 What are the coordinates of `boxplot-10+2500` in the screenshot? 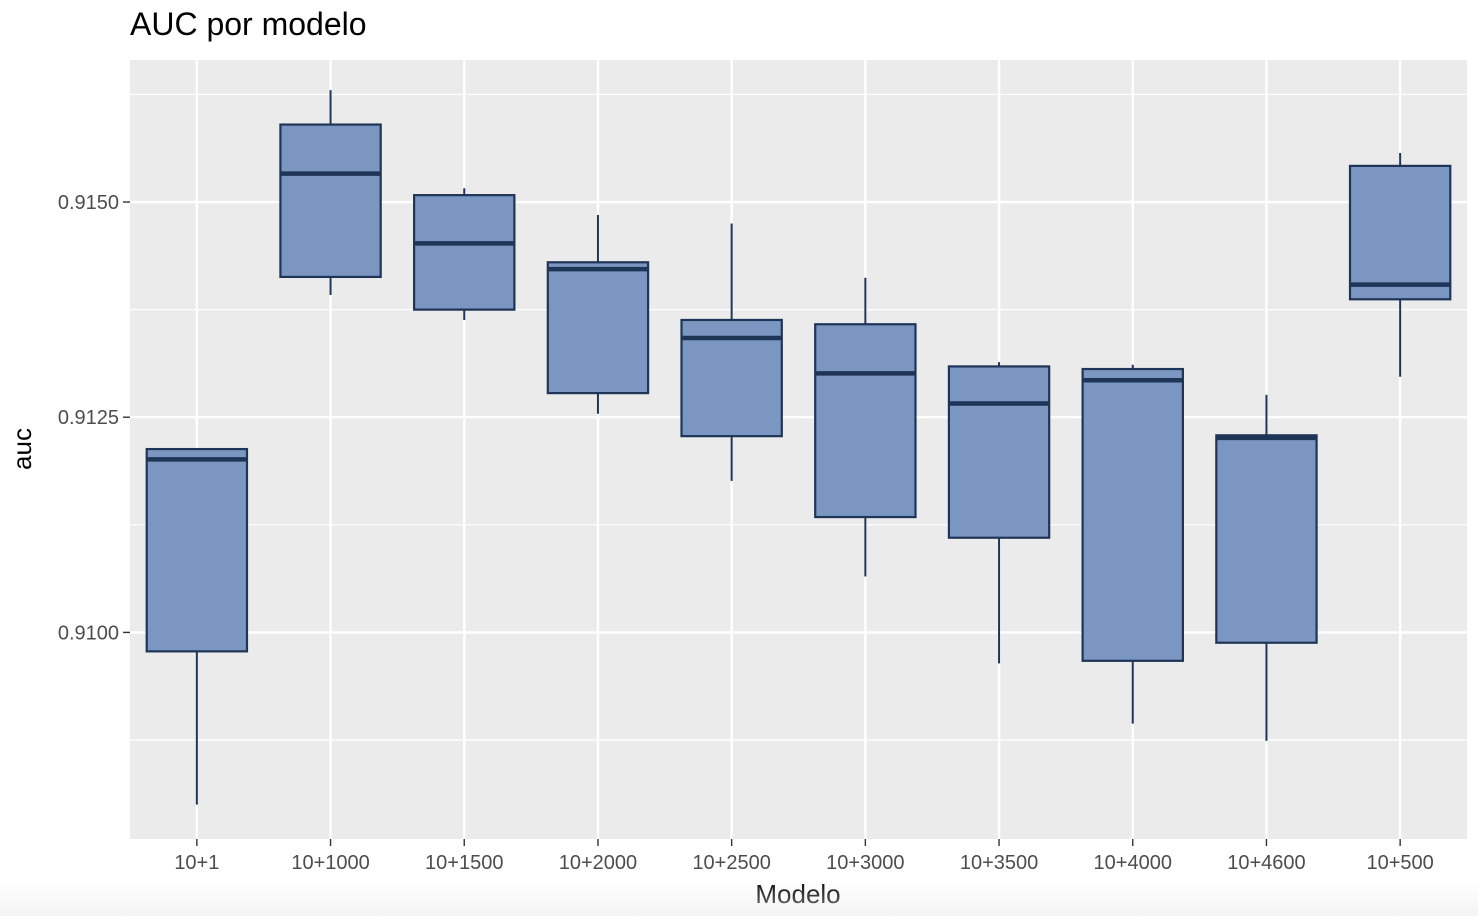 It's located at (731, 352).